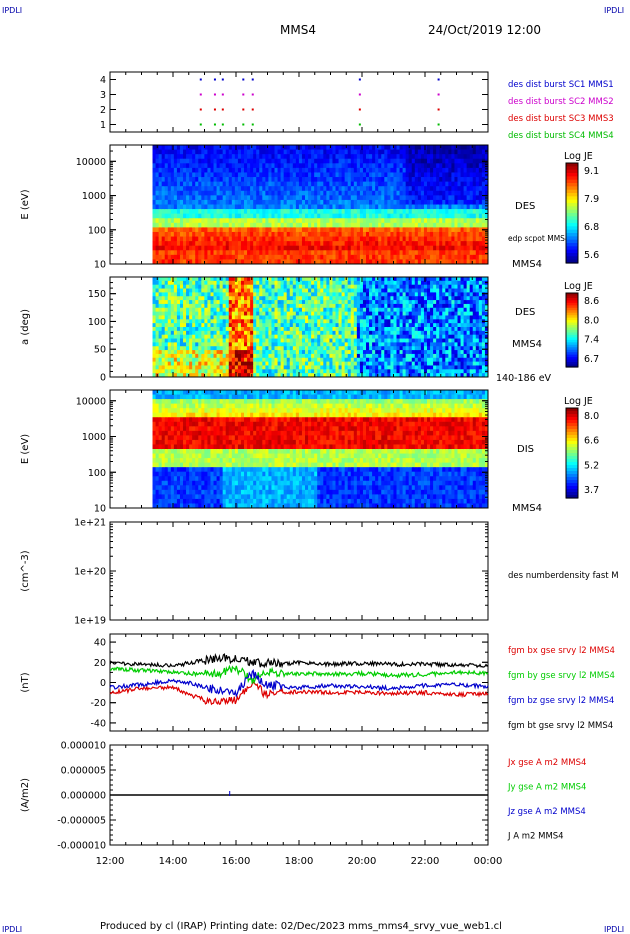 This screenshot has height=934, width=630. I want to click on y-tick-label: 2, so click(103, 110).